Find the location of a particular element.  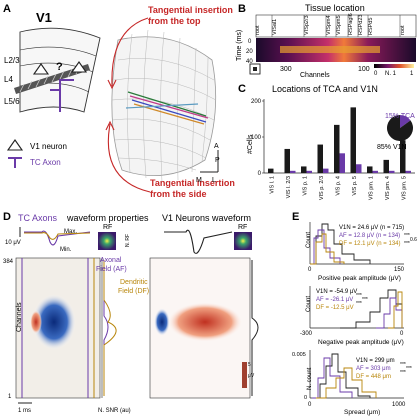

pie-chart is located at coordinates (400, 128).